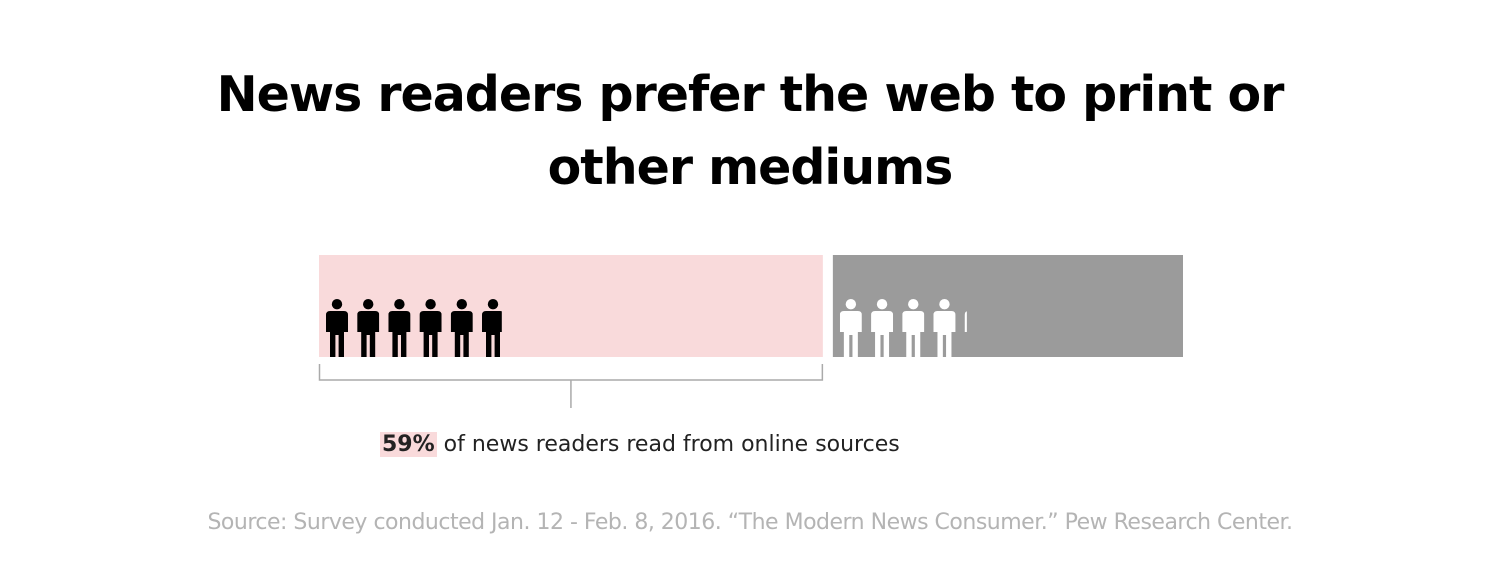  Describe the element at coordinates (750, 94) in the screenshot. I see `chart-title-line-1: News readers prefer the web to print or` at that location.